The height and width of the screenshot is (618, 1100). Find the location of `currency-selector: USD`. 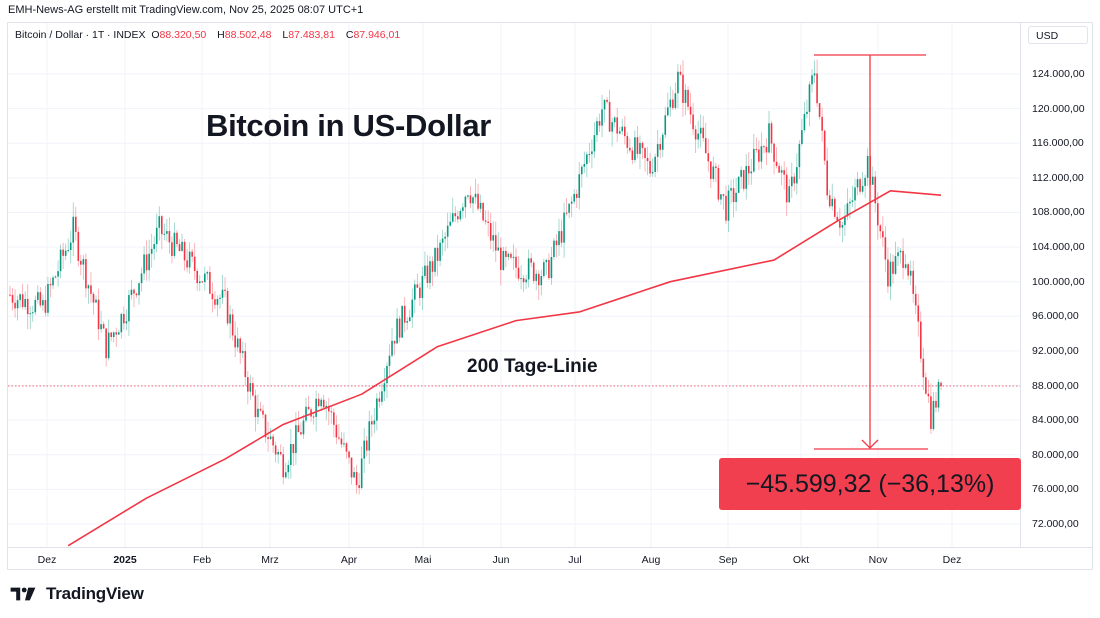

currency-selector: USD is located at coordinates (1058, 35).